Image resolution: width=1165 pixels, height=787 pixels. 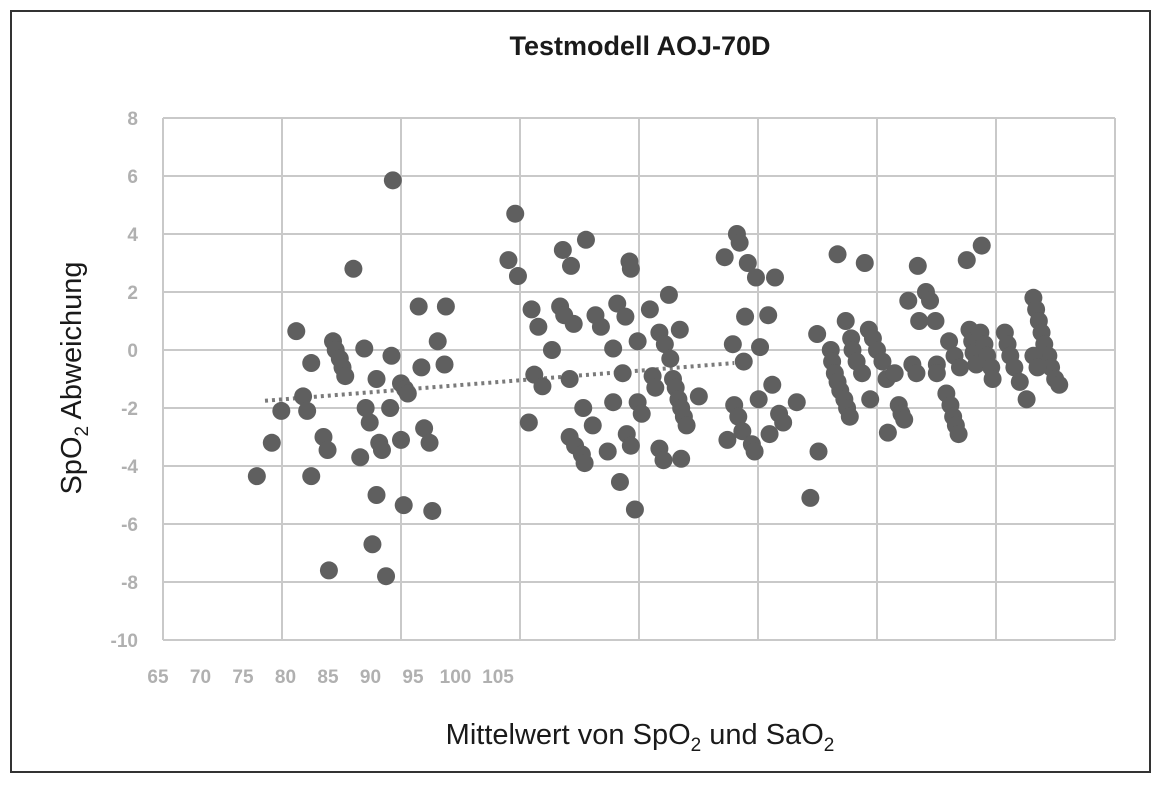 I want to click on x-axis-label: Mittelwert von SpO2 und SaO2, so click(x=640, y=737).